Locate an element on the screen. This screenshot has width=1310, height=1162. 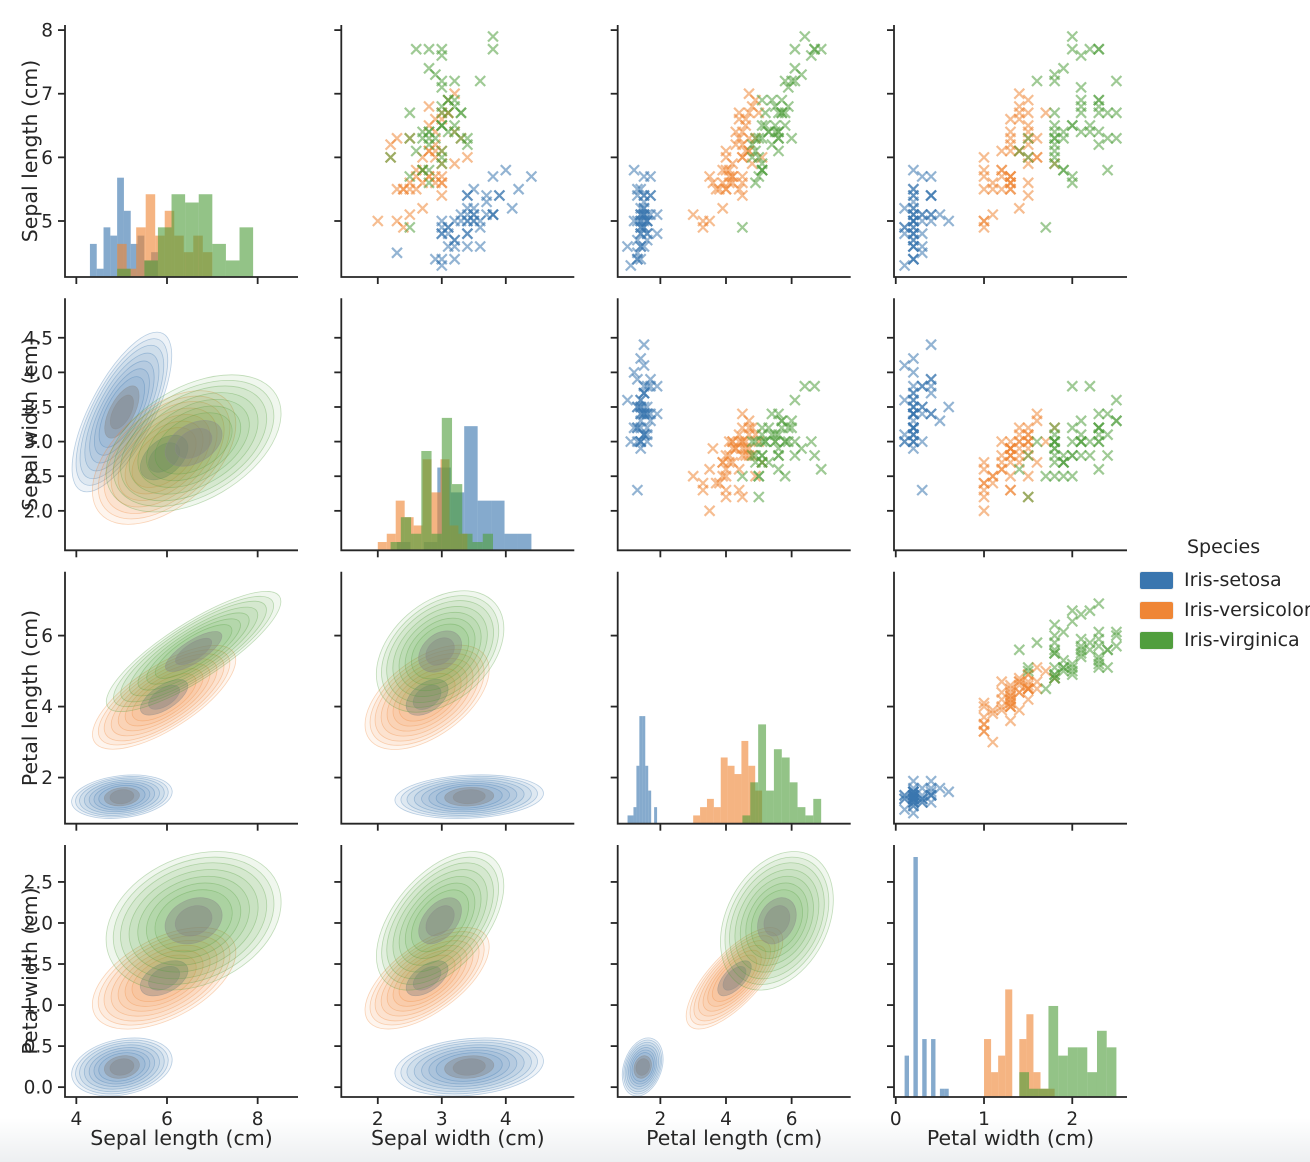
x-axis-label-petal-width: Petal width (cm) is located at coordinates (1010, 1138).